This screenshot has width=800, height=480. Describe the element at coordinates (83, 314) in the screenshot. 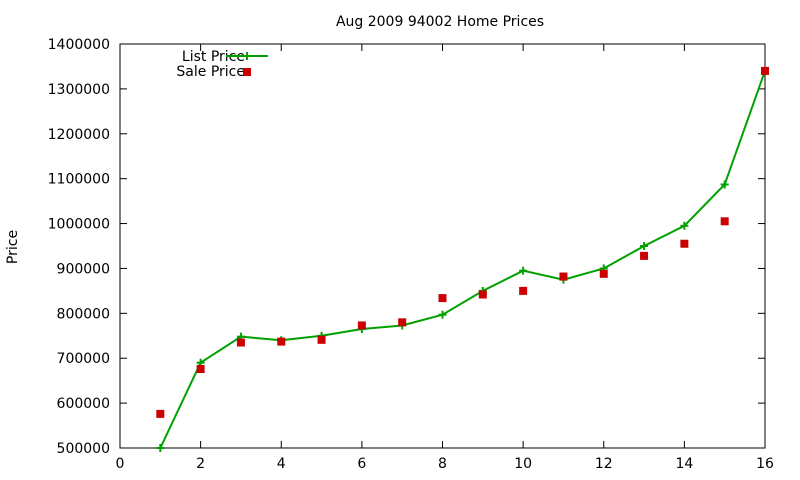

I see `y-tick-label: 800000` at that location.